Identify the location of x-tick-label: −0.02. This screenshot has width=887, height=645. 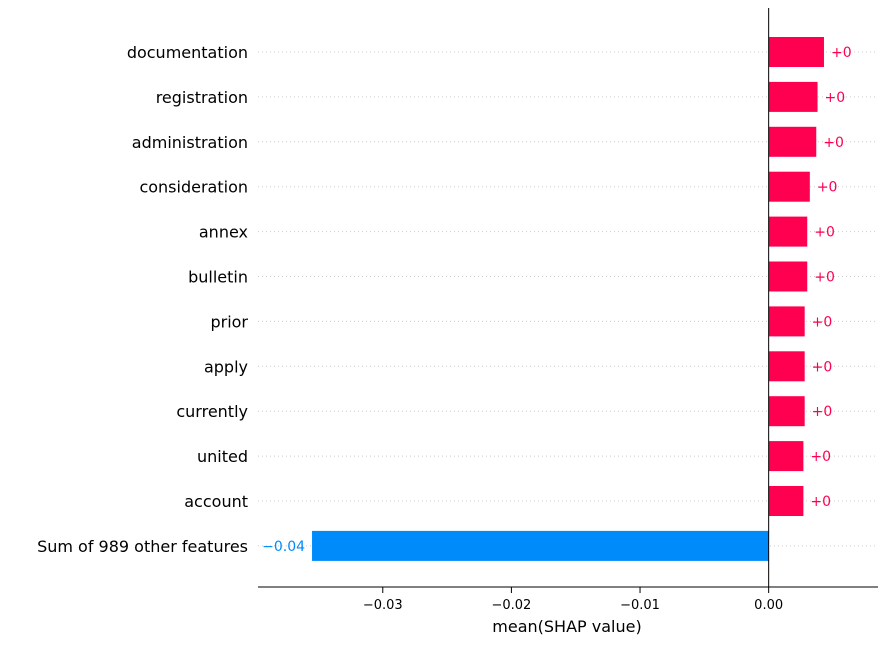
(511, 605).